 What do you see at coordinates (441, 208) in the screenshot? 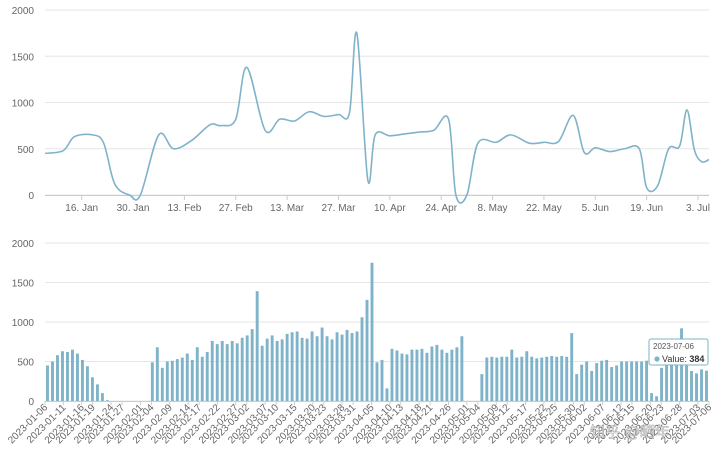
I see `x-tick-label: 24. Apr` at bounding box center [441, 208].